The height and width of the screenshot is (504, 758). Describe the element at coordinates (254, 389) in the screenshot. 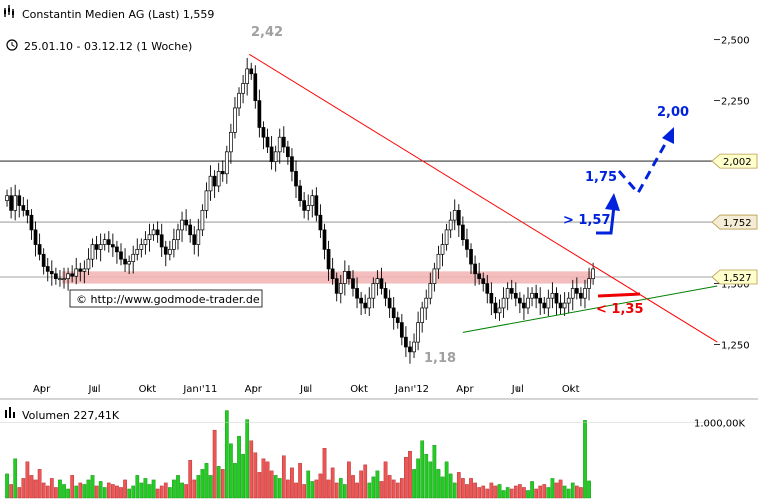

I see `x-tick-label: Apr` at that location.